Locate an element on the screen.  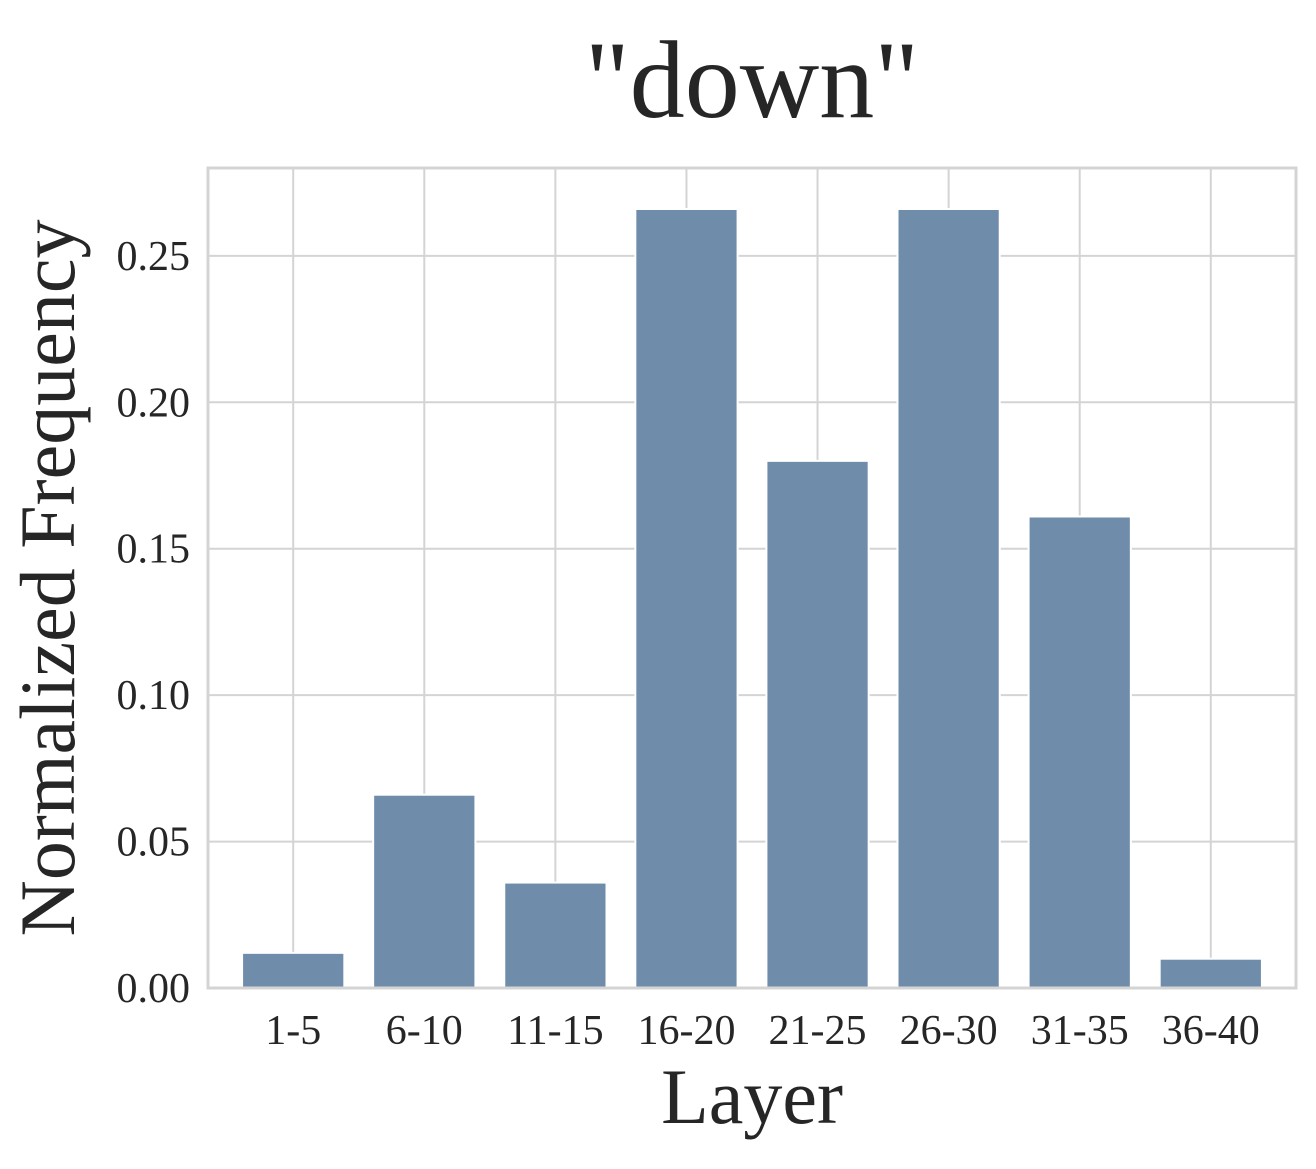
y-tick-label: 0.10 is located at coordinates (154, 696).